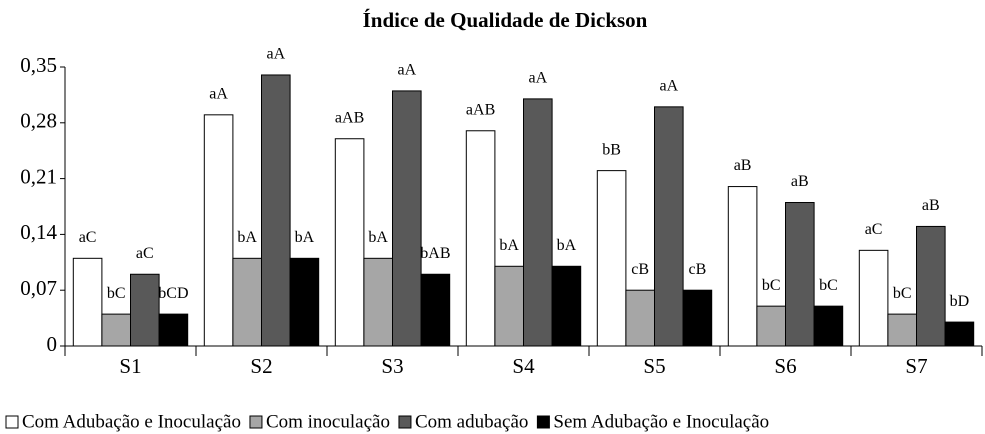 This screenshot has width=985, height=434. Describe the element at coordinates (392, 366) in the screenshot. I see `x-tick-label: S3` at that location.